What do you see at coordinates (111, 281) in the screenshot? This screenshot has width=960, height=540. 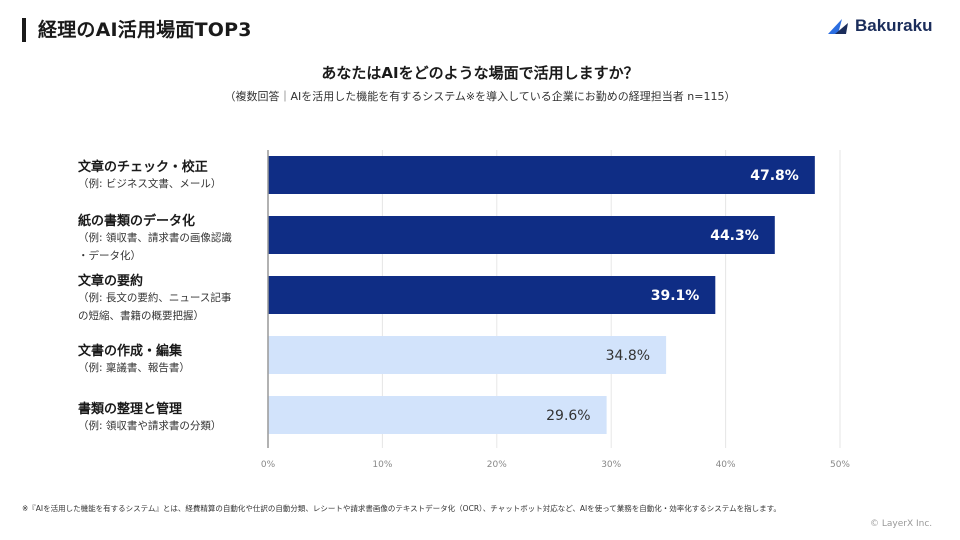 I see `category-title: 文章の要約` at bounding box center [111, 281].